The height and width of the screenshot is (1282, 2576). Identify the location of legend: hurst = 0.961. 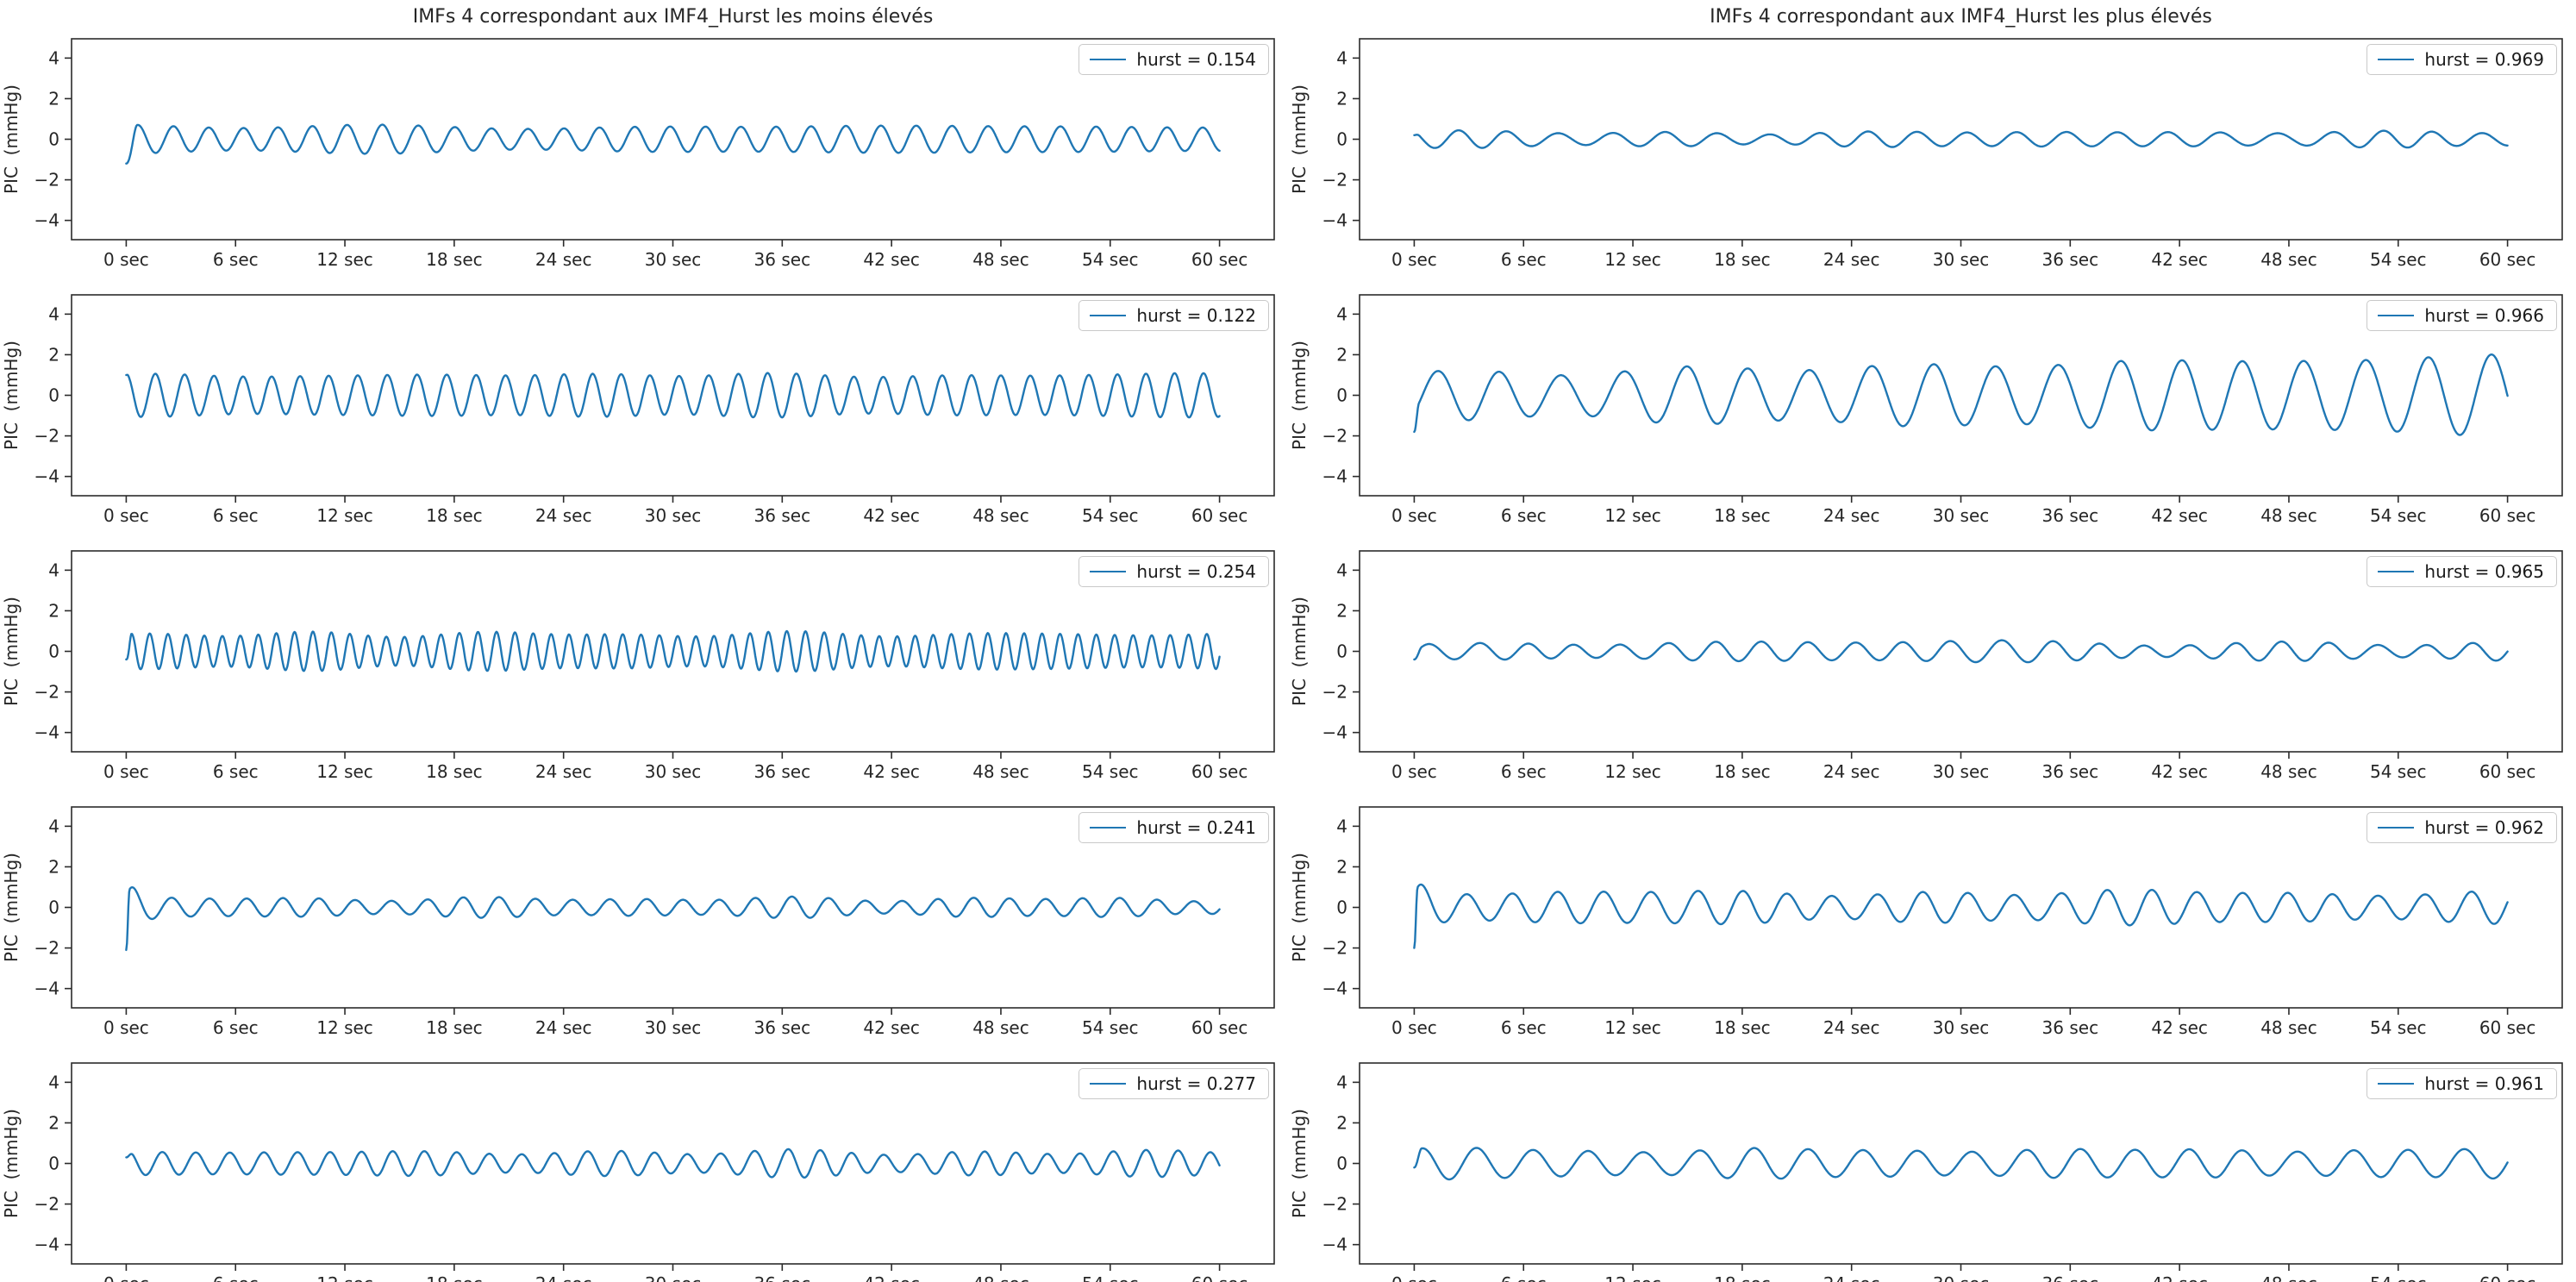
(2462, 1083).